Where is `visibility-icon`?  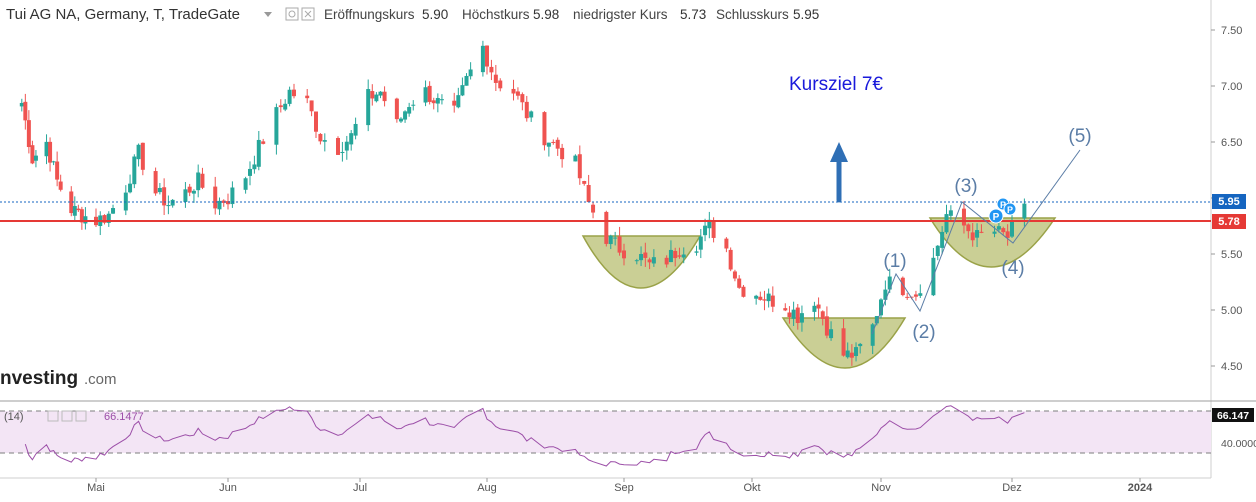
visibility-icon is located at coordinates (308, 14).